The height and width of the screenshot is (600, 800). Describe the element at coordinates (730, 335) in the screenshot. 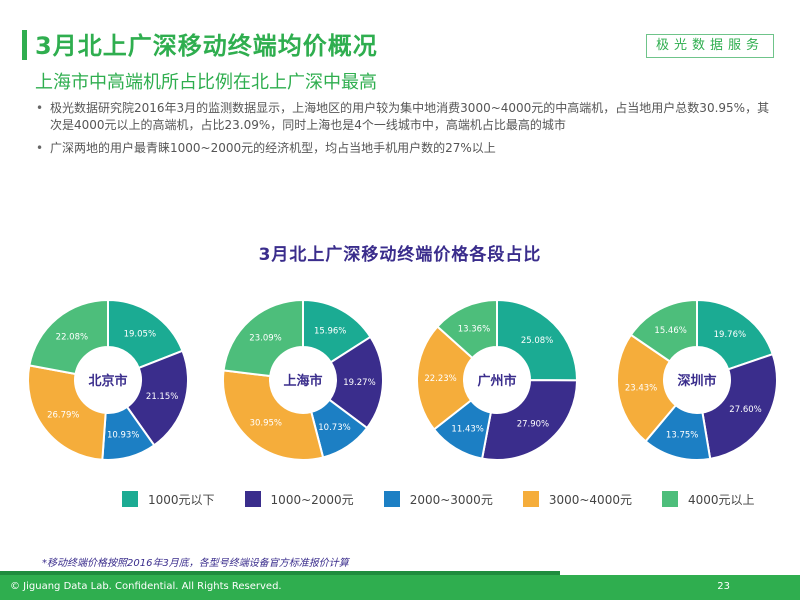

I see `slice-value-label: 19.76%` at that location.